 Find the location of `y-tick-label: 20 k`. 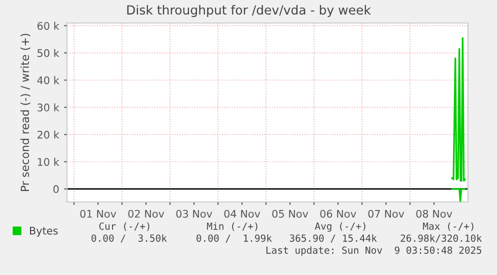

y-tick-label: 20 k is located at coordinates (49, 134).